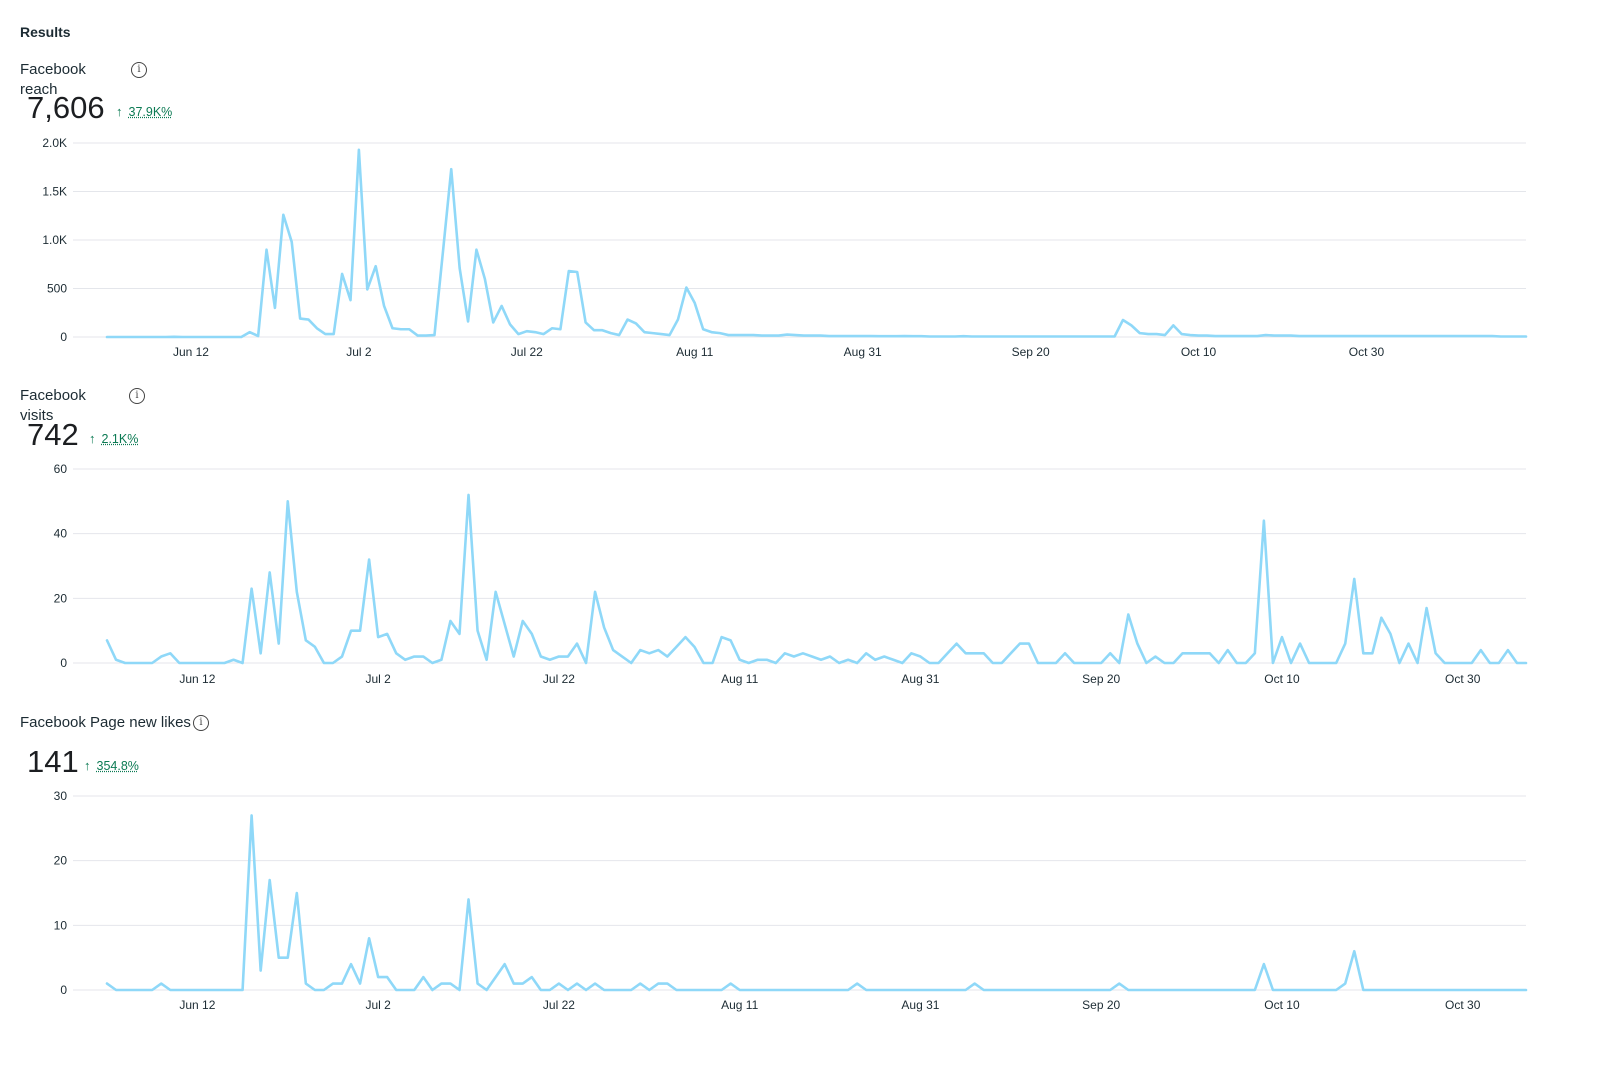  I want to click on metric-value: 7,606, so click(66, 107).